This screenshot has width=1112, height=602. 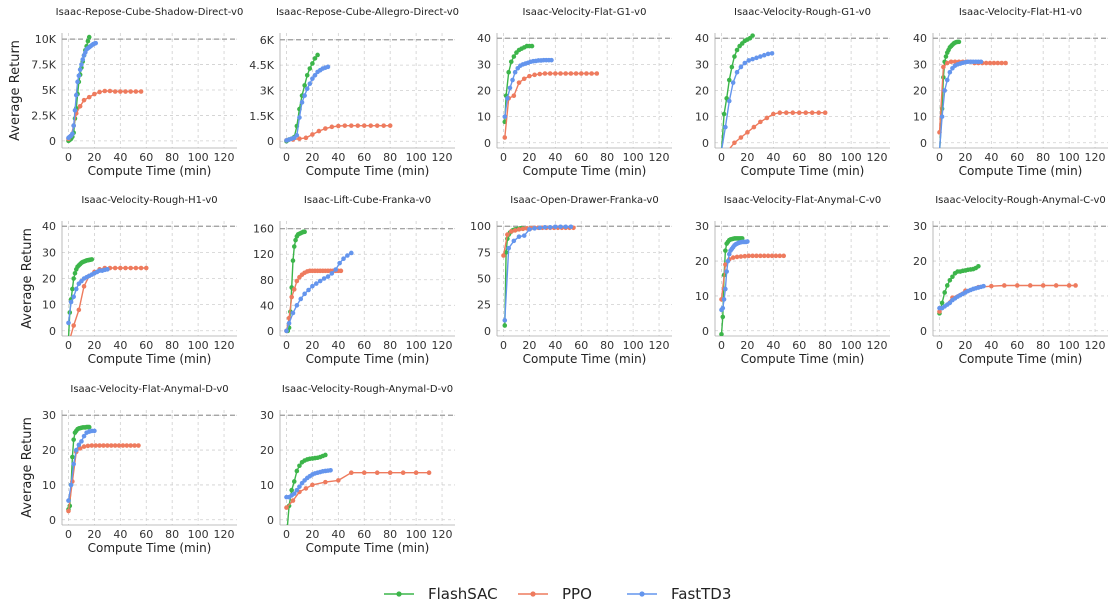 What do you see at coordinates (43, 65) in the screenshot?
I see `y-tick-label: 7.5K` at bounding box center [43, 65].